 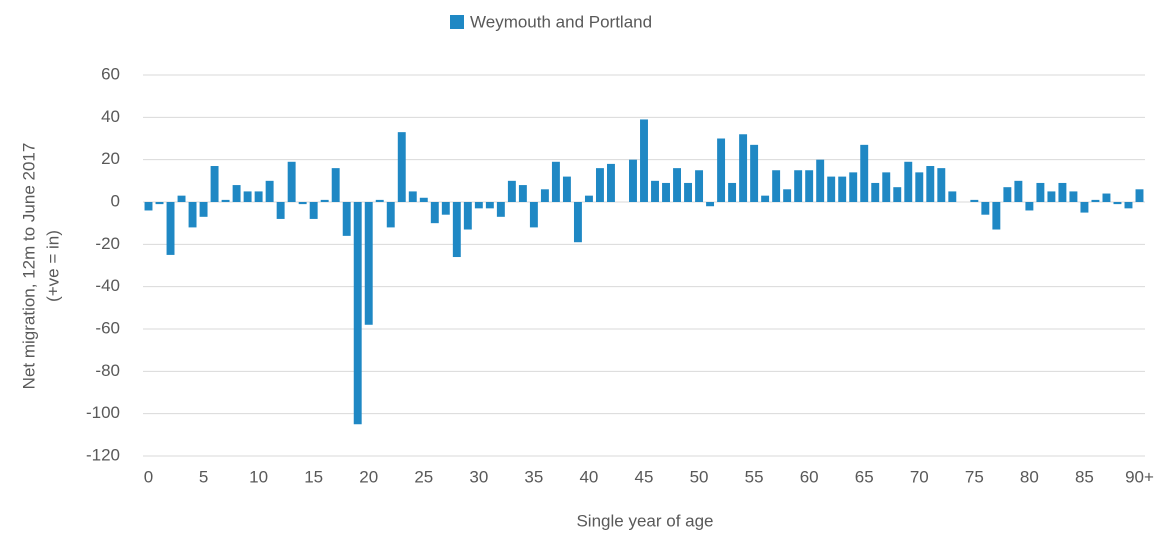 What do you see at coordinates (203, 476) in the screenshot?
I see `x-tick-label: 5` at bounding box center [203, 476].